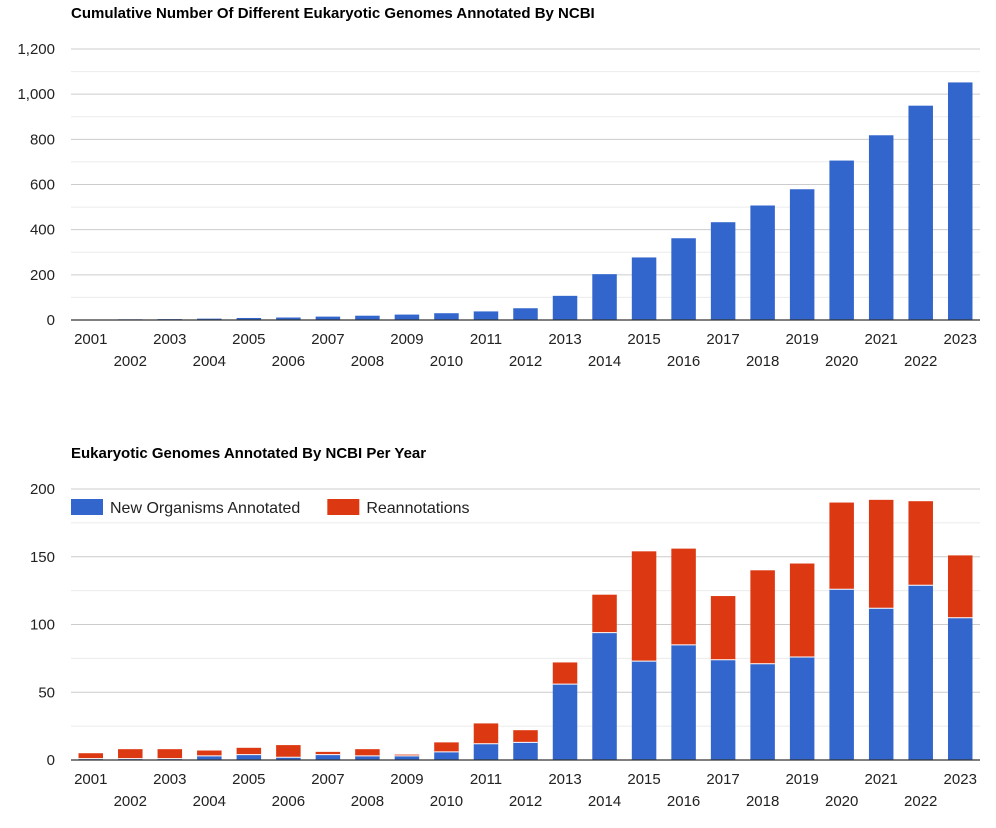  What do you see at coordinates (920, 212) in the screenshot?
I see `bar-2022` at bounding box center [920, 212].